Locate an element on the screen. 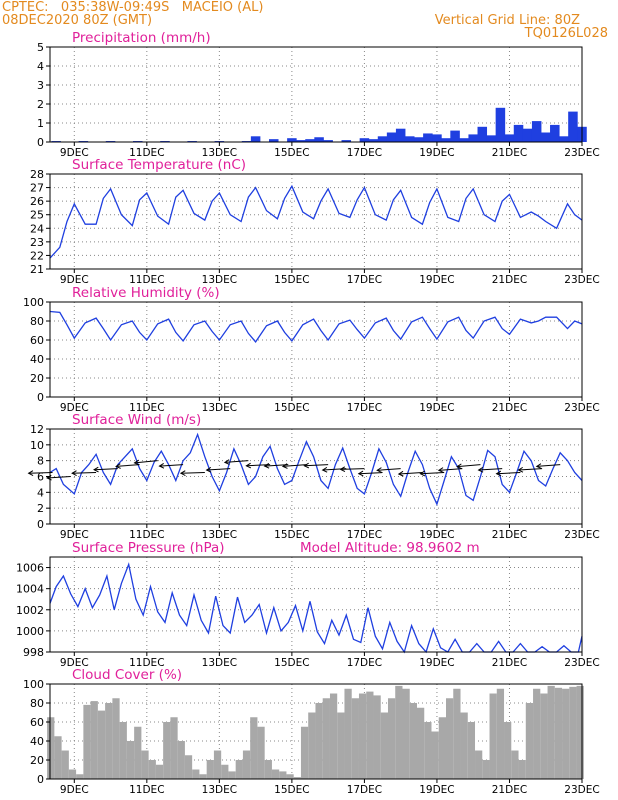  pressure-xtick-label: 17DEC is located at coordinates (364, 663).